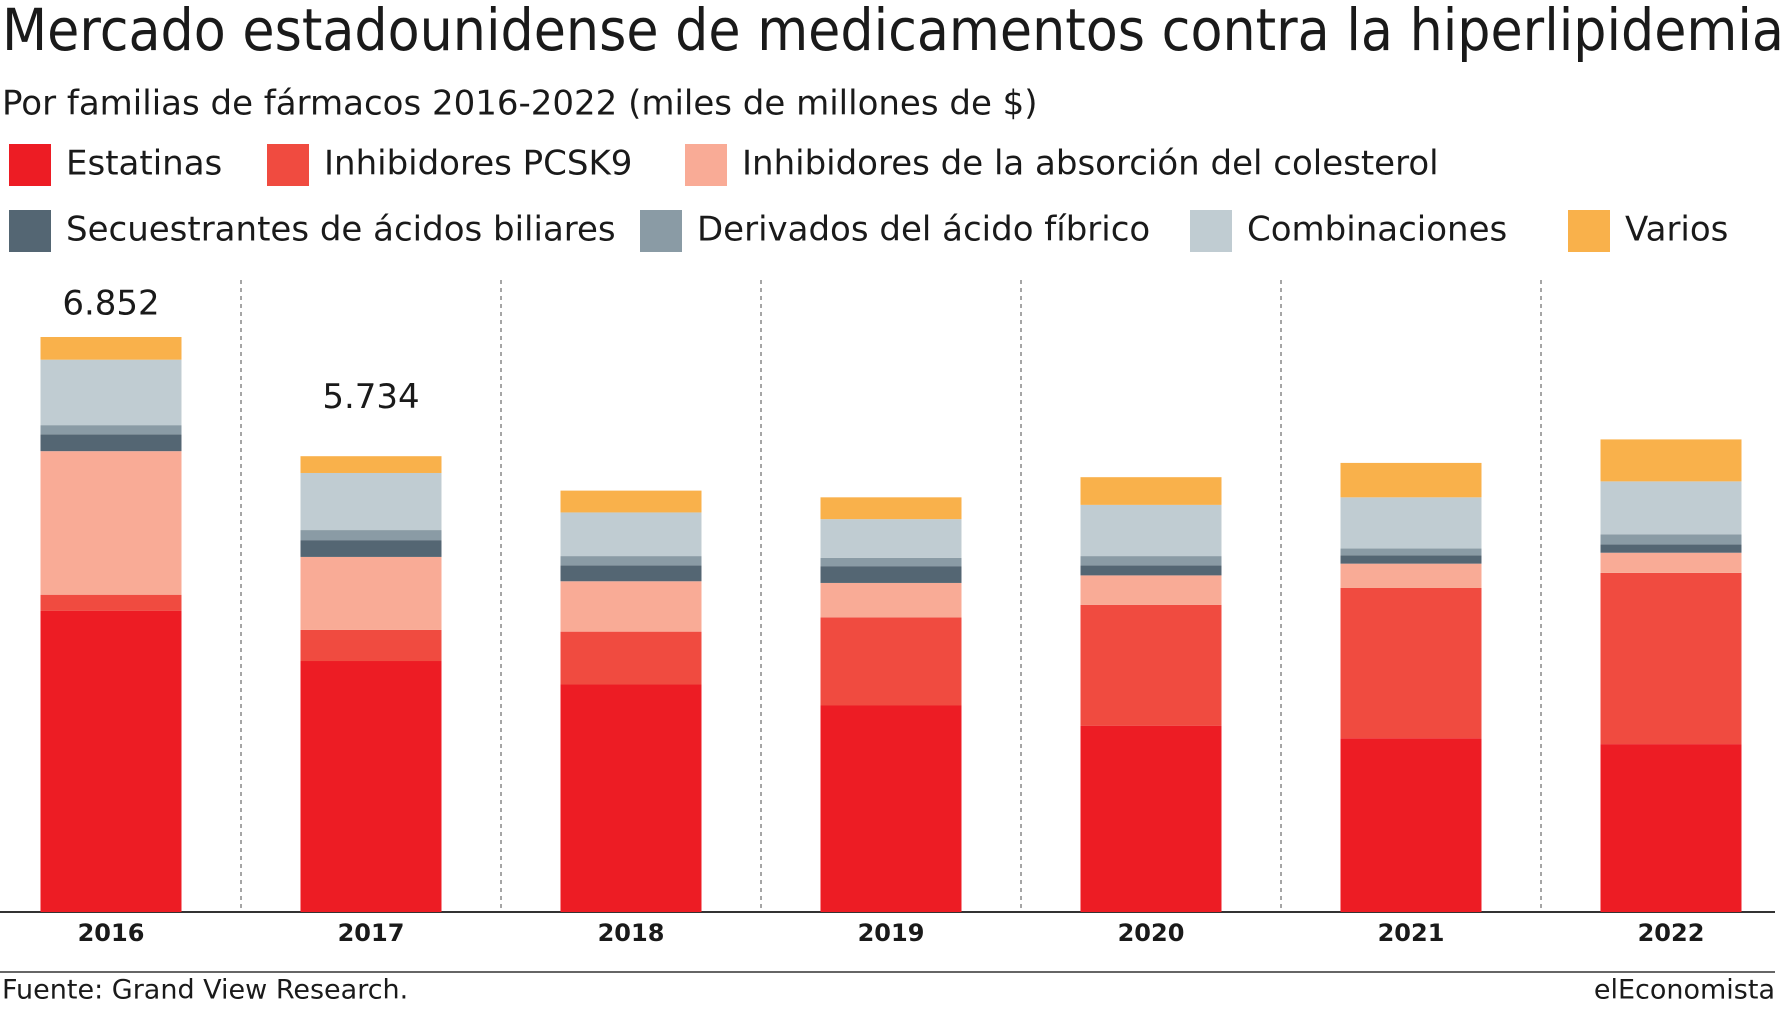  What do you see at coordinates (110, 303) in the screenshot?
I see `total-label: 6.852` at bounding box center [110, 303].